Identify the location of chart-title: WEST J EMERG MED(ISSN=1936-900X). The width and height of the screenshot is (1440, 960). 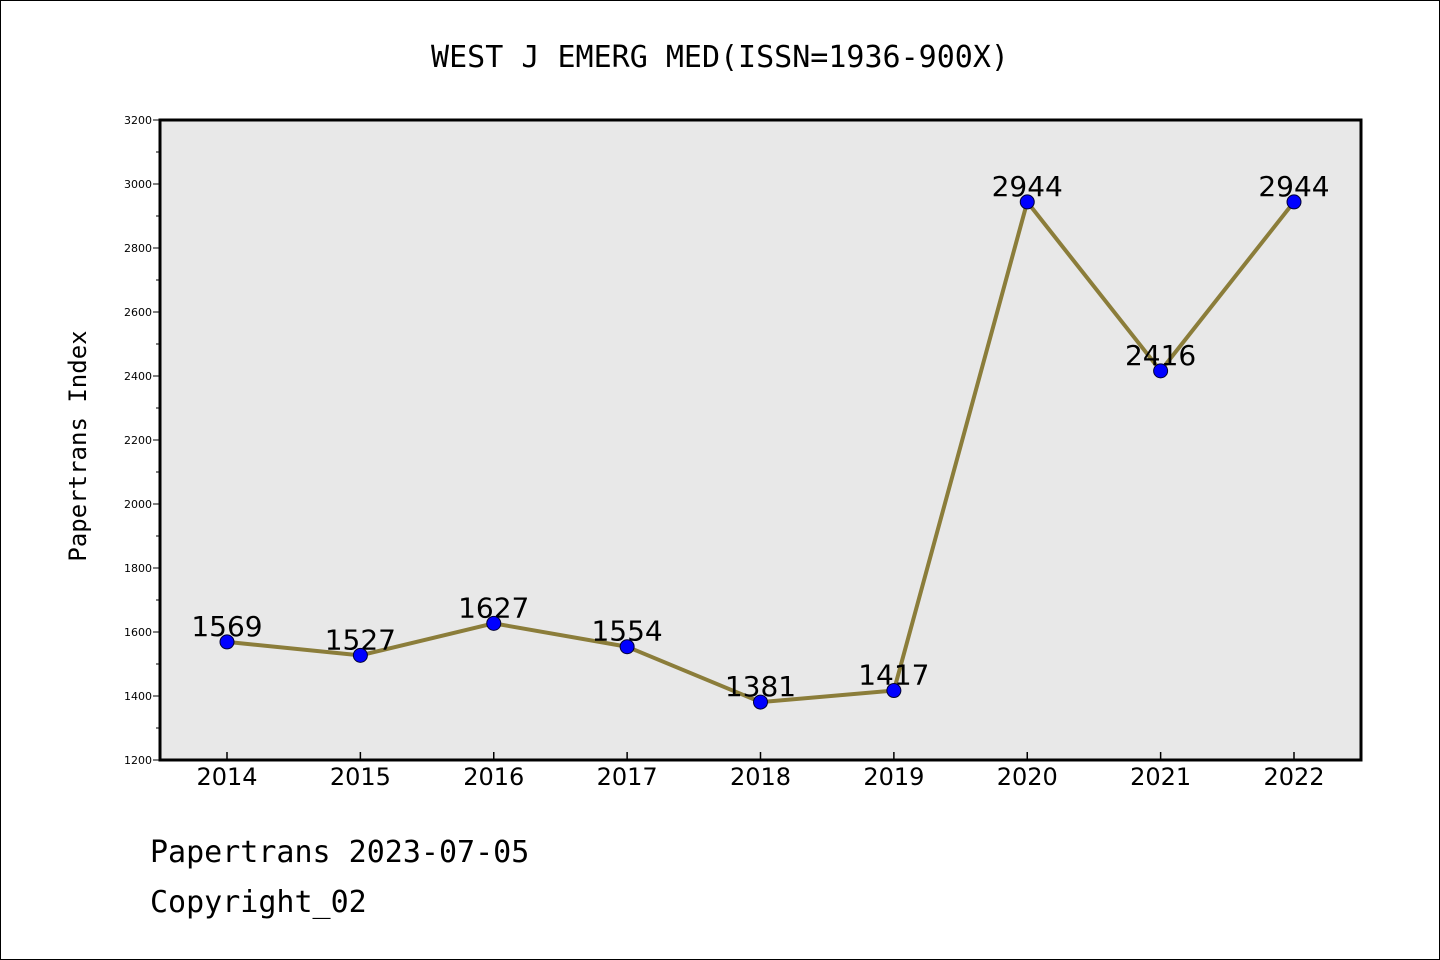
(720, 57).